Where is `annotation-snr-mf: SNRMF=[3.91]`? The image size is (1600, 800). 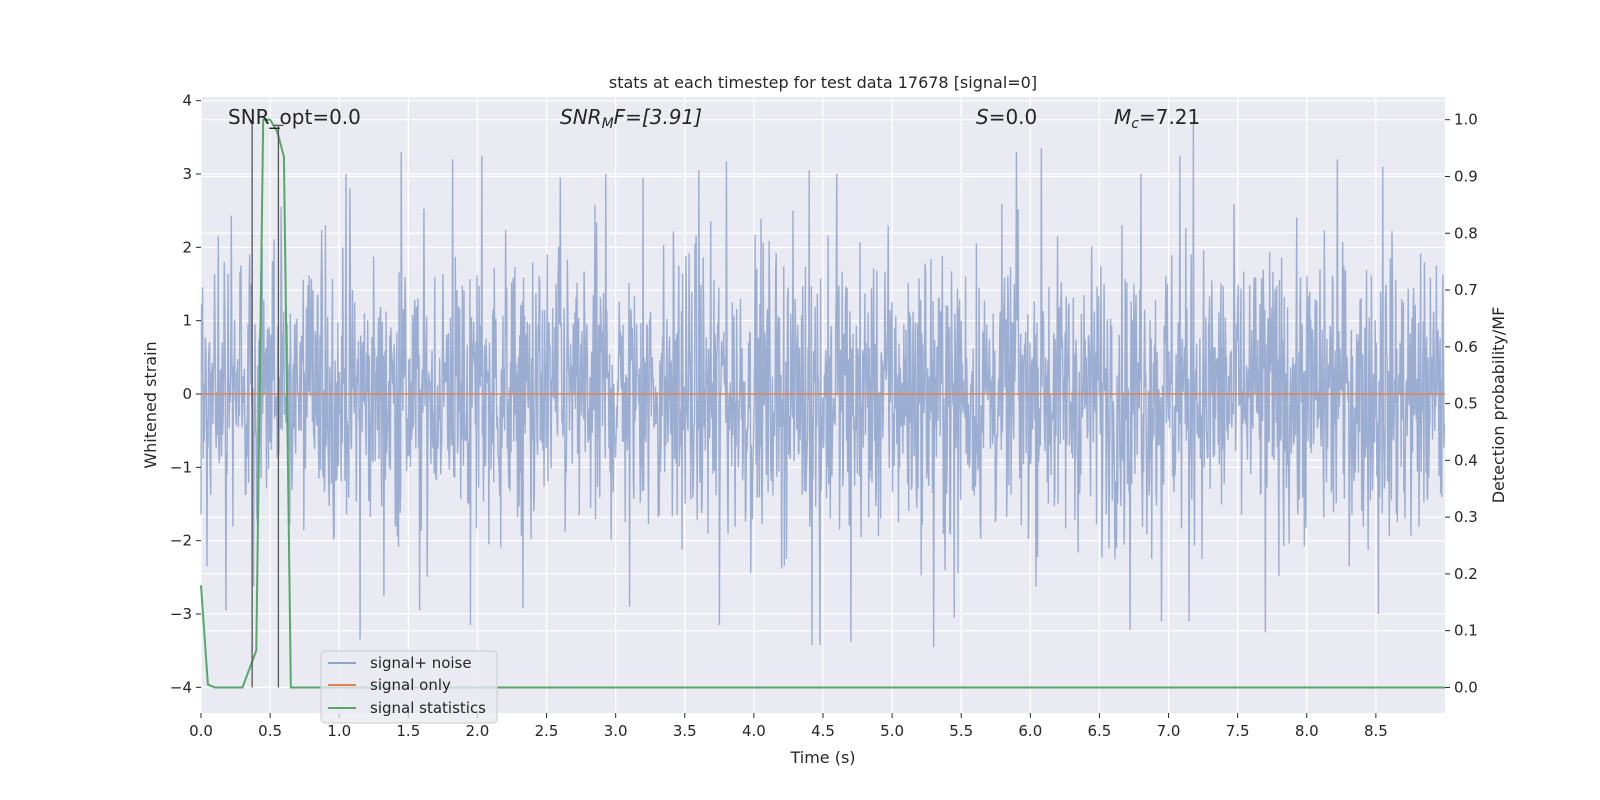 annotation-snr-mf: SNRMF=[3.91] is located at coordinates (631, 118).